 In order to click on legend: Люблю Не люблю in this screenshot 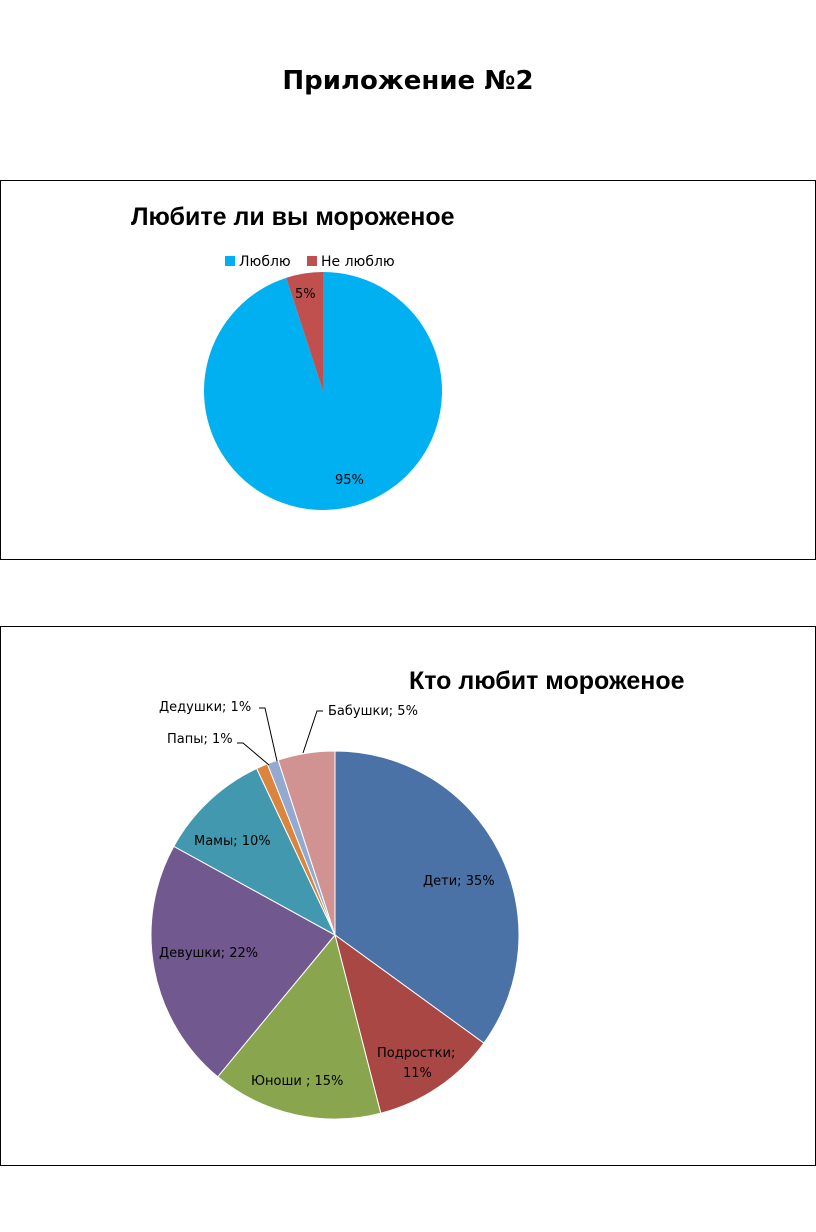, I will do `click(310, 262)`.